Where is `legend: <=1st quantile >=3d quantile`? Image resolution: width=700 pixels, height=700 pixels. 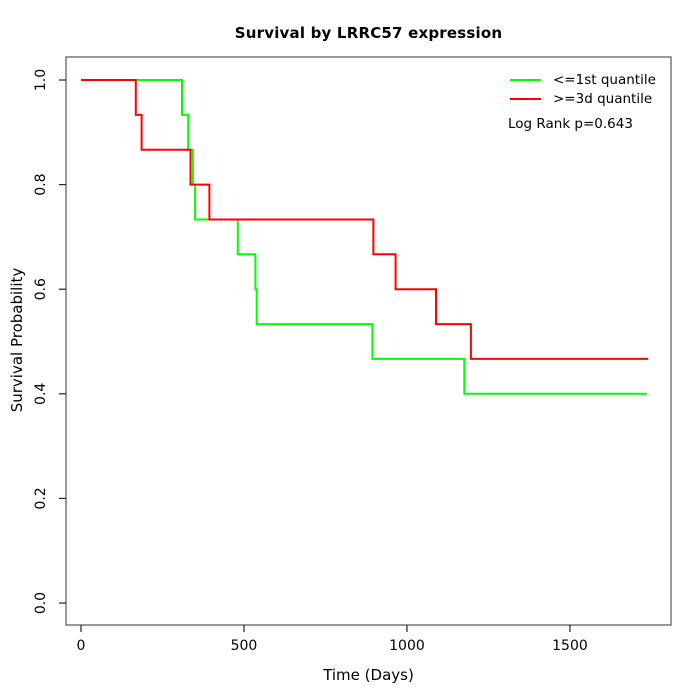
legend: <=1st quantile >=3d quantile is located at coordinates (583, 89).